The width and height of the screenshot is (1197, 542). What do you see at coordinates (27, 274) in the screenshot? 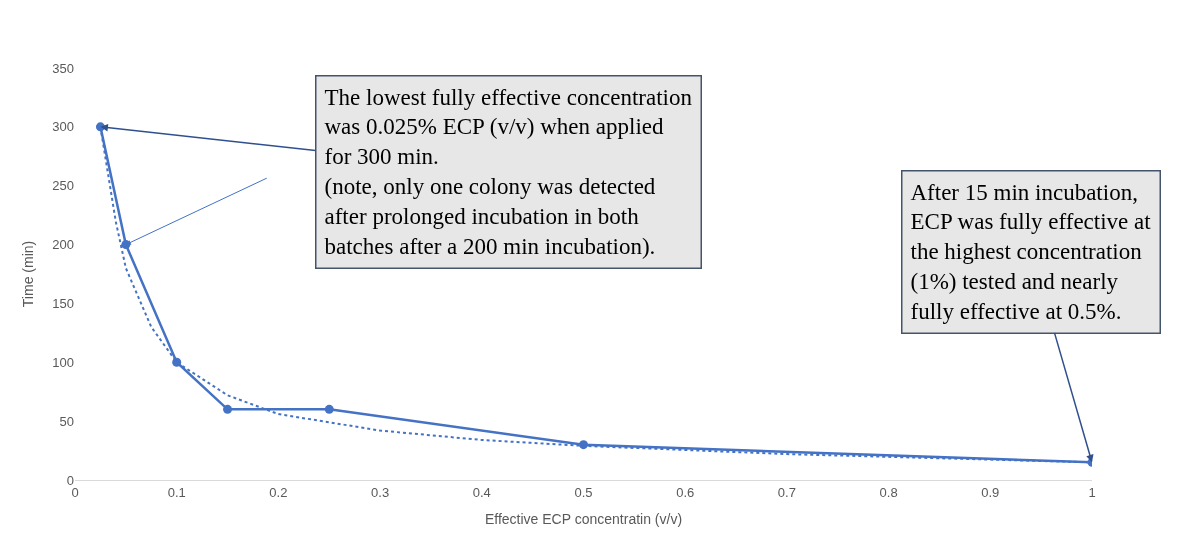
I see `y-axis-title: Time (min)` at bounding box center [27, 274].